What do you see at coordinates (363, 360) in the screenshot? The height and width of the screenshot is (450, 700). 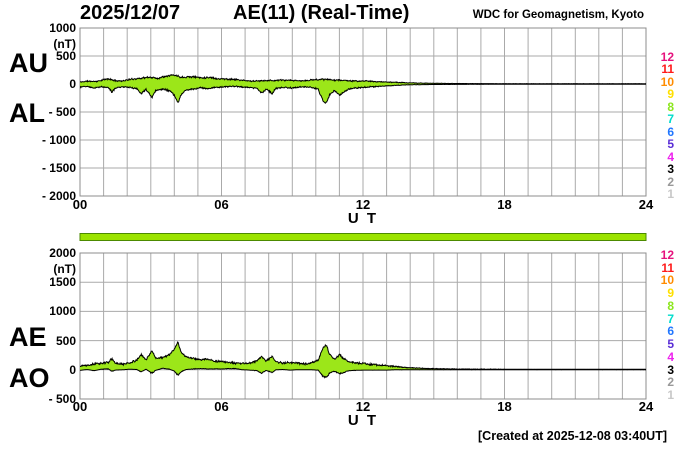 I see `series-area-AE-AO` at bounding box center [363, 360].